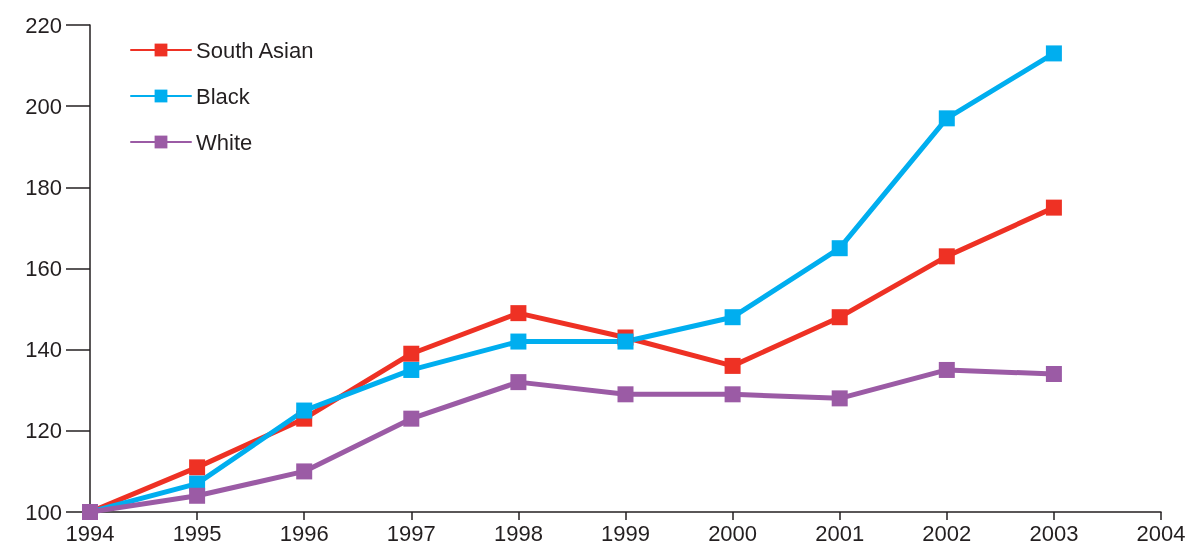 The width and height of the screenshot is (1189, 556). I want to click on y-tick-label: 180, so click(43, 187).